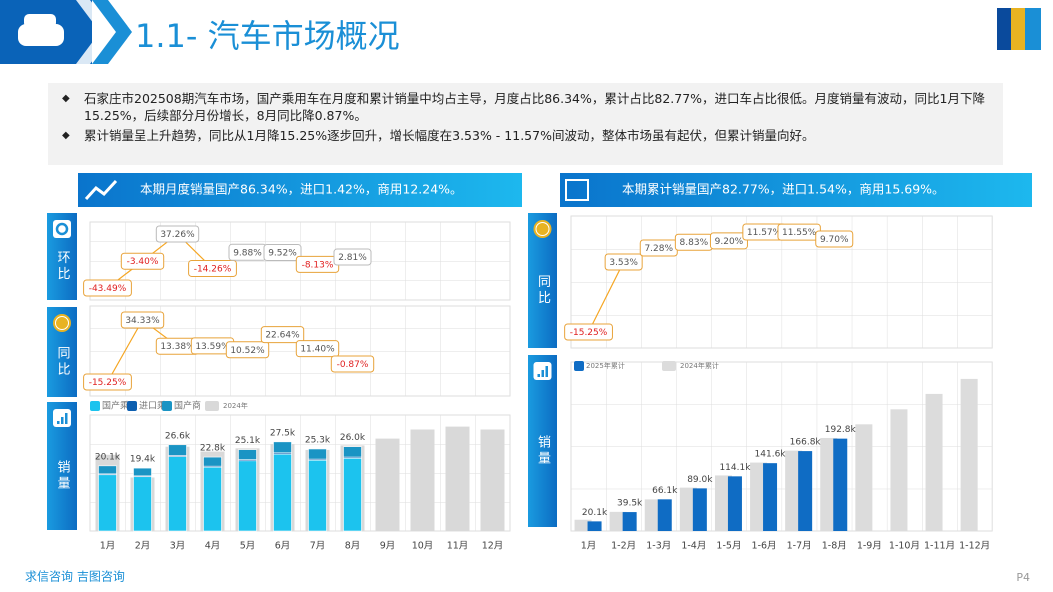 This screenshot has width=1053, height=592. Describe the element at coordinates (282, 336) in the screenshot. I see `data-label: 22.64%` at that location.